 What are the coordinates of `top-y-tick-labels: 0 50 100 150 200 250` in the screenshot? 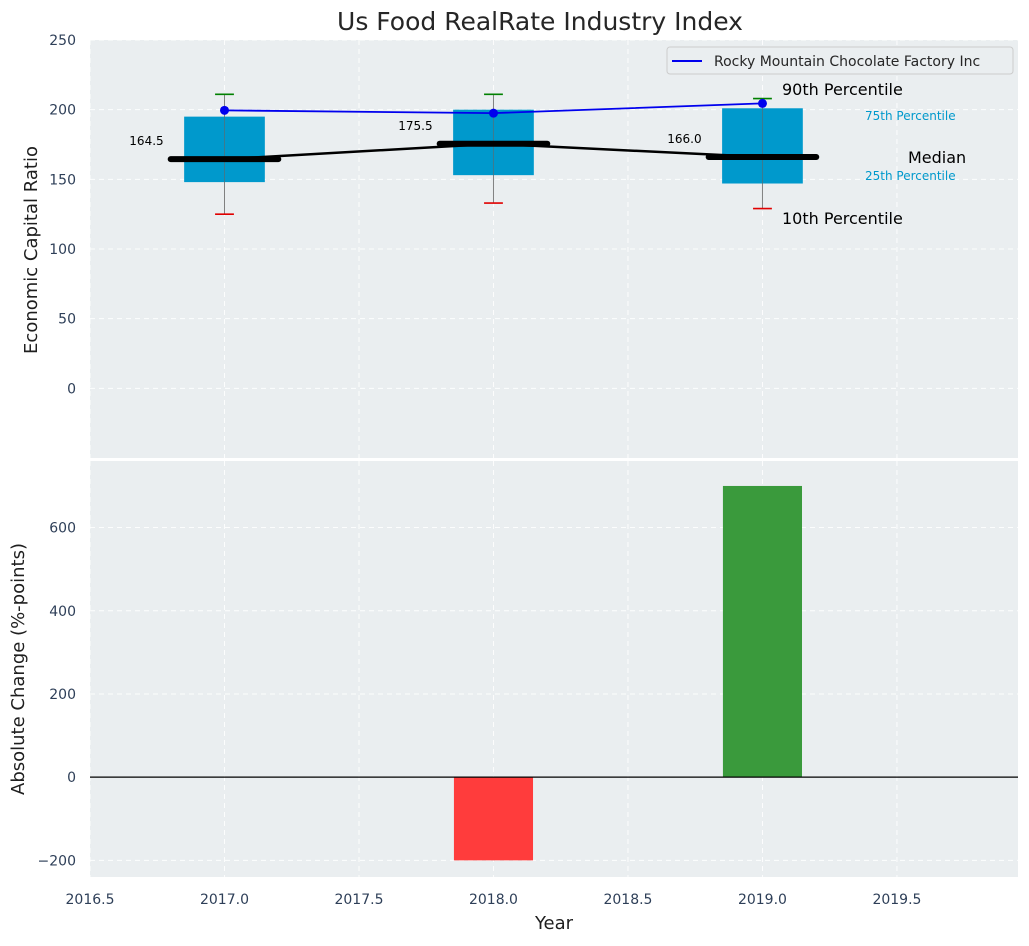 It's located at (62, 215).